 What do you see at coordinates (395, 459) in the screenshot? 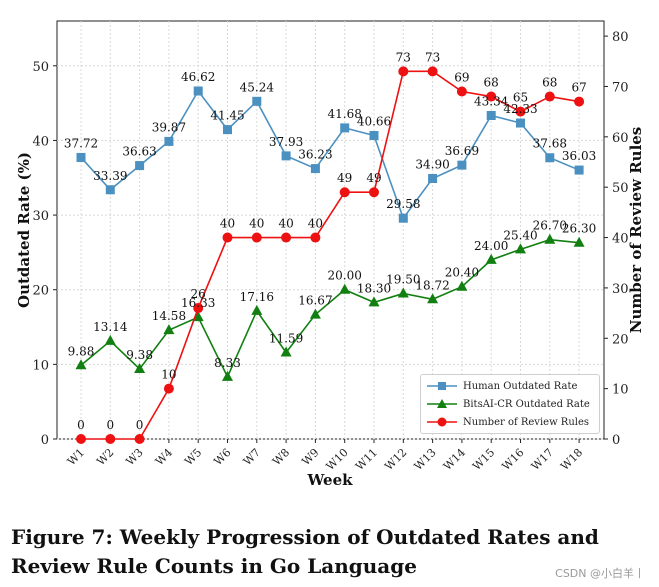
I see `x-tick-label: W12` at bounding box center [395, 459].